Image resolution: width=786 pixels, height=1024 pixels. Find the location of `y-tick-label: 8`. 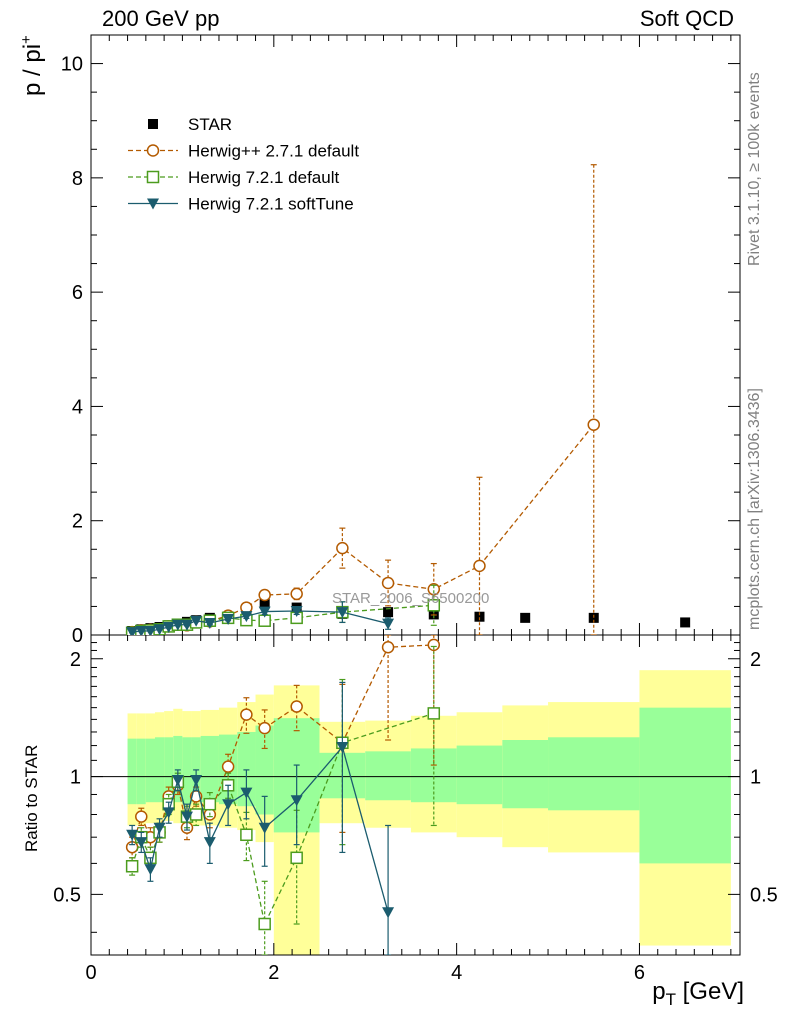

y-tick-label: 8 is located at coordinates (77, 179).